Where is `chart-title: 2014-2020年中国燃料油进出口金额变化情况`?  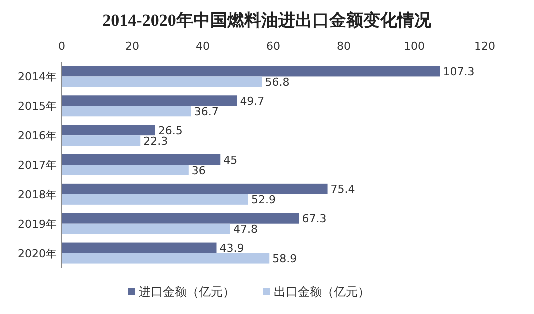
chart-title: 2014-2020年中国燃料油进出口金额变化情况 is located at coordinates (267, 20).